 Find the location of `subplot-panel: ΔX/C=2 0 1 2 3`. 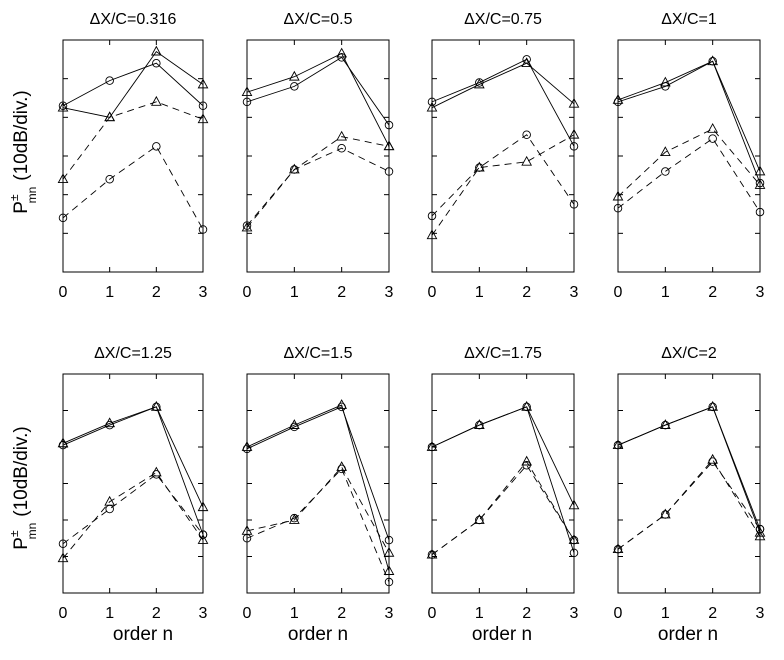

subplot-panel: ΔX/C=2 0 1 2 3 is located at coordinates (689, 483).